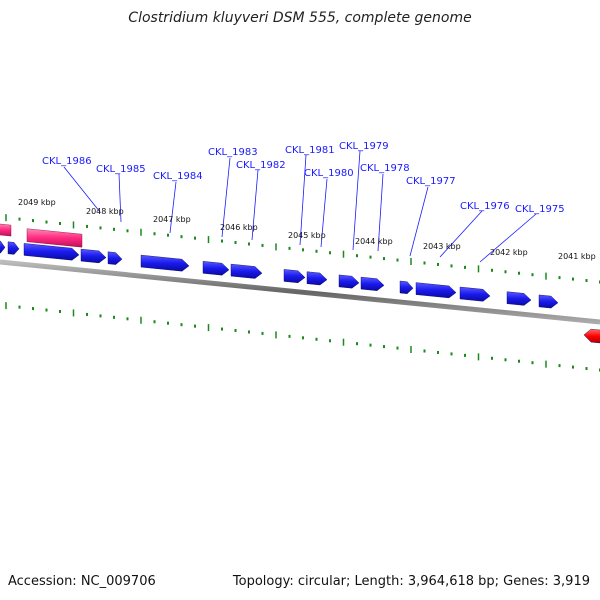 The image size is (600, 600). I want to click on genome-backbone, so click(300, 292).